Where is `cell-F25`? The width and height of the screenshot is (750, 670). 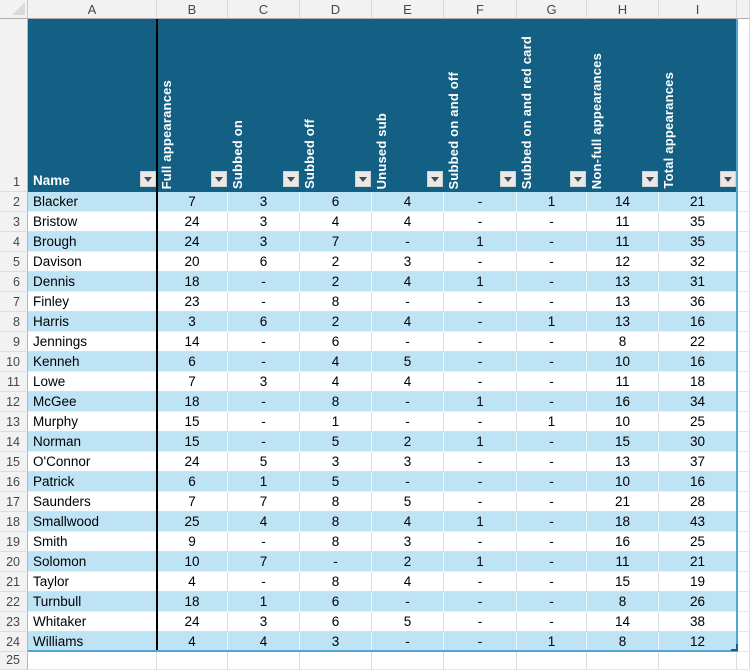
cell-F25 is located at coordinates (480, 661).